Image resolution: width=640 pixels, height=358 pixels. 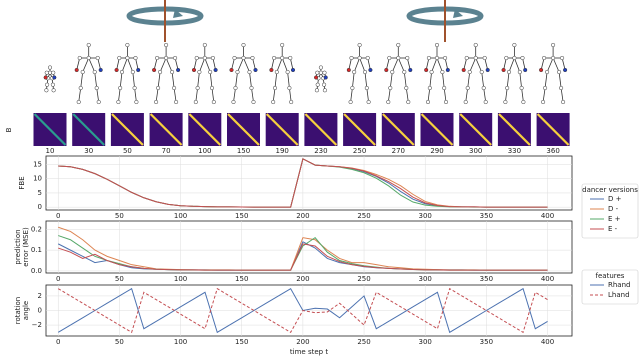 What do you see at coordinates (40, 311) in the screenshot?
I see `y-tick-label: 0` at bounding box center [40, 311].